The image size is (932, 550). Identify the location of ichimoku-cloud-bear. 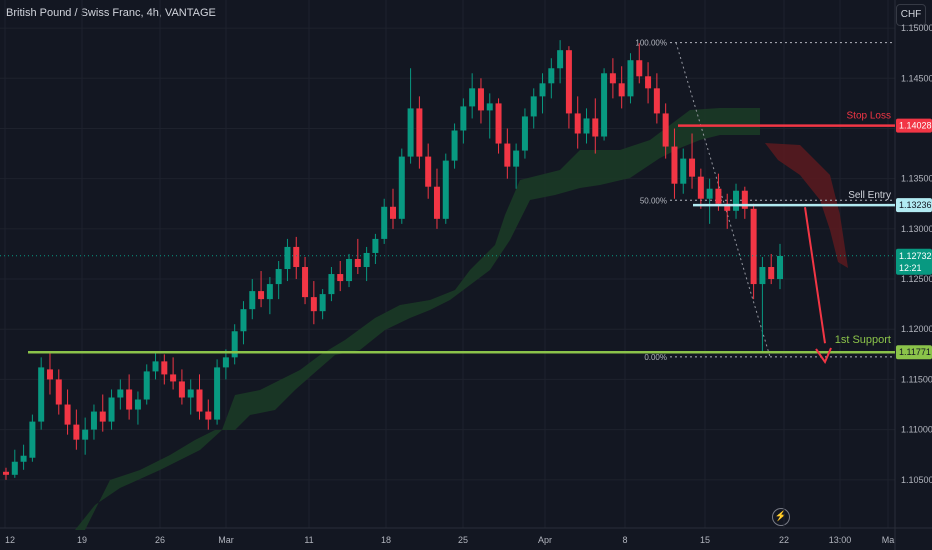
(806, 205).